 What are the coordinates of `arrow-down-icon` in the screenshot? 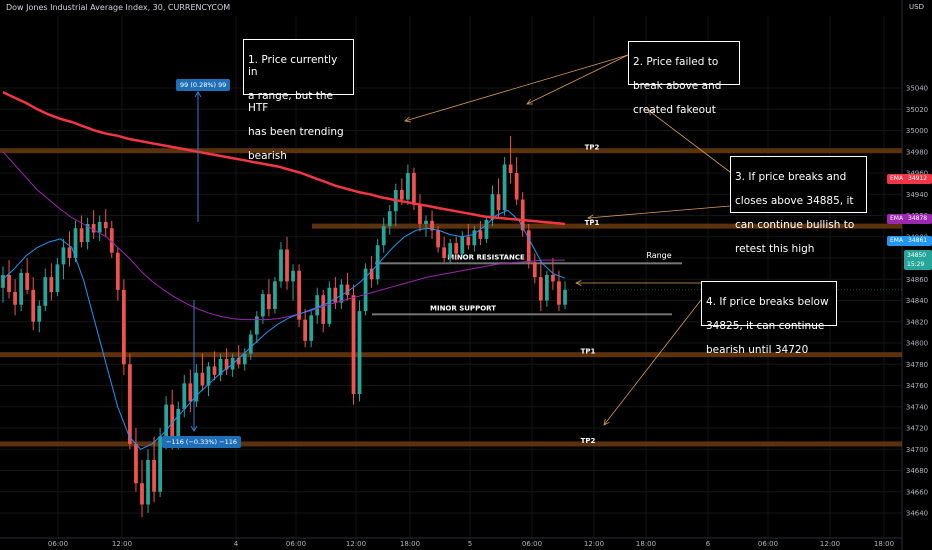 It's located at (194, 428).